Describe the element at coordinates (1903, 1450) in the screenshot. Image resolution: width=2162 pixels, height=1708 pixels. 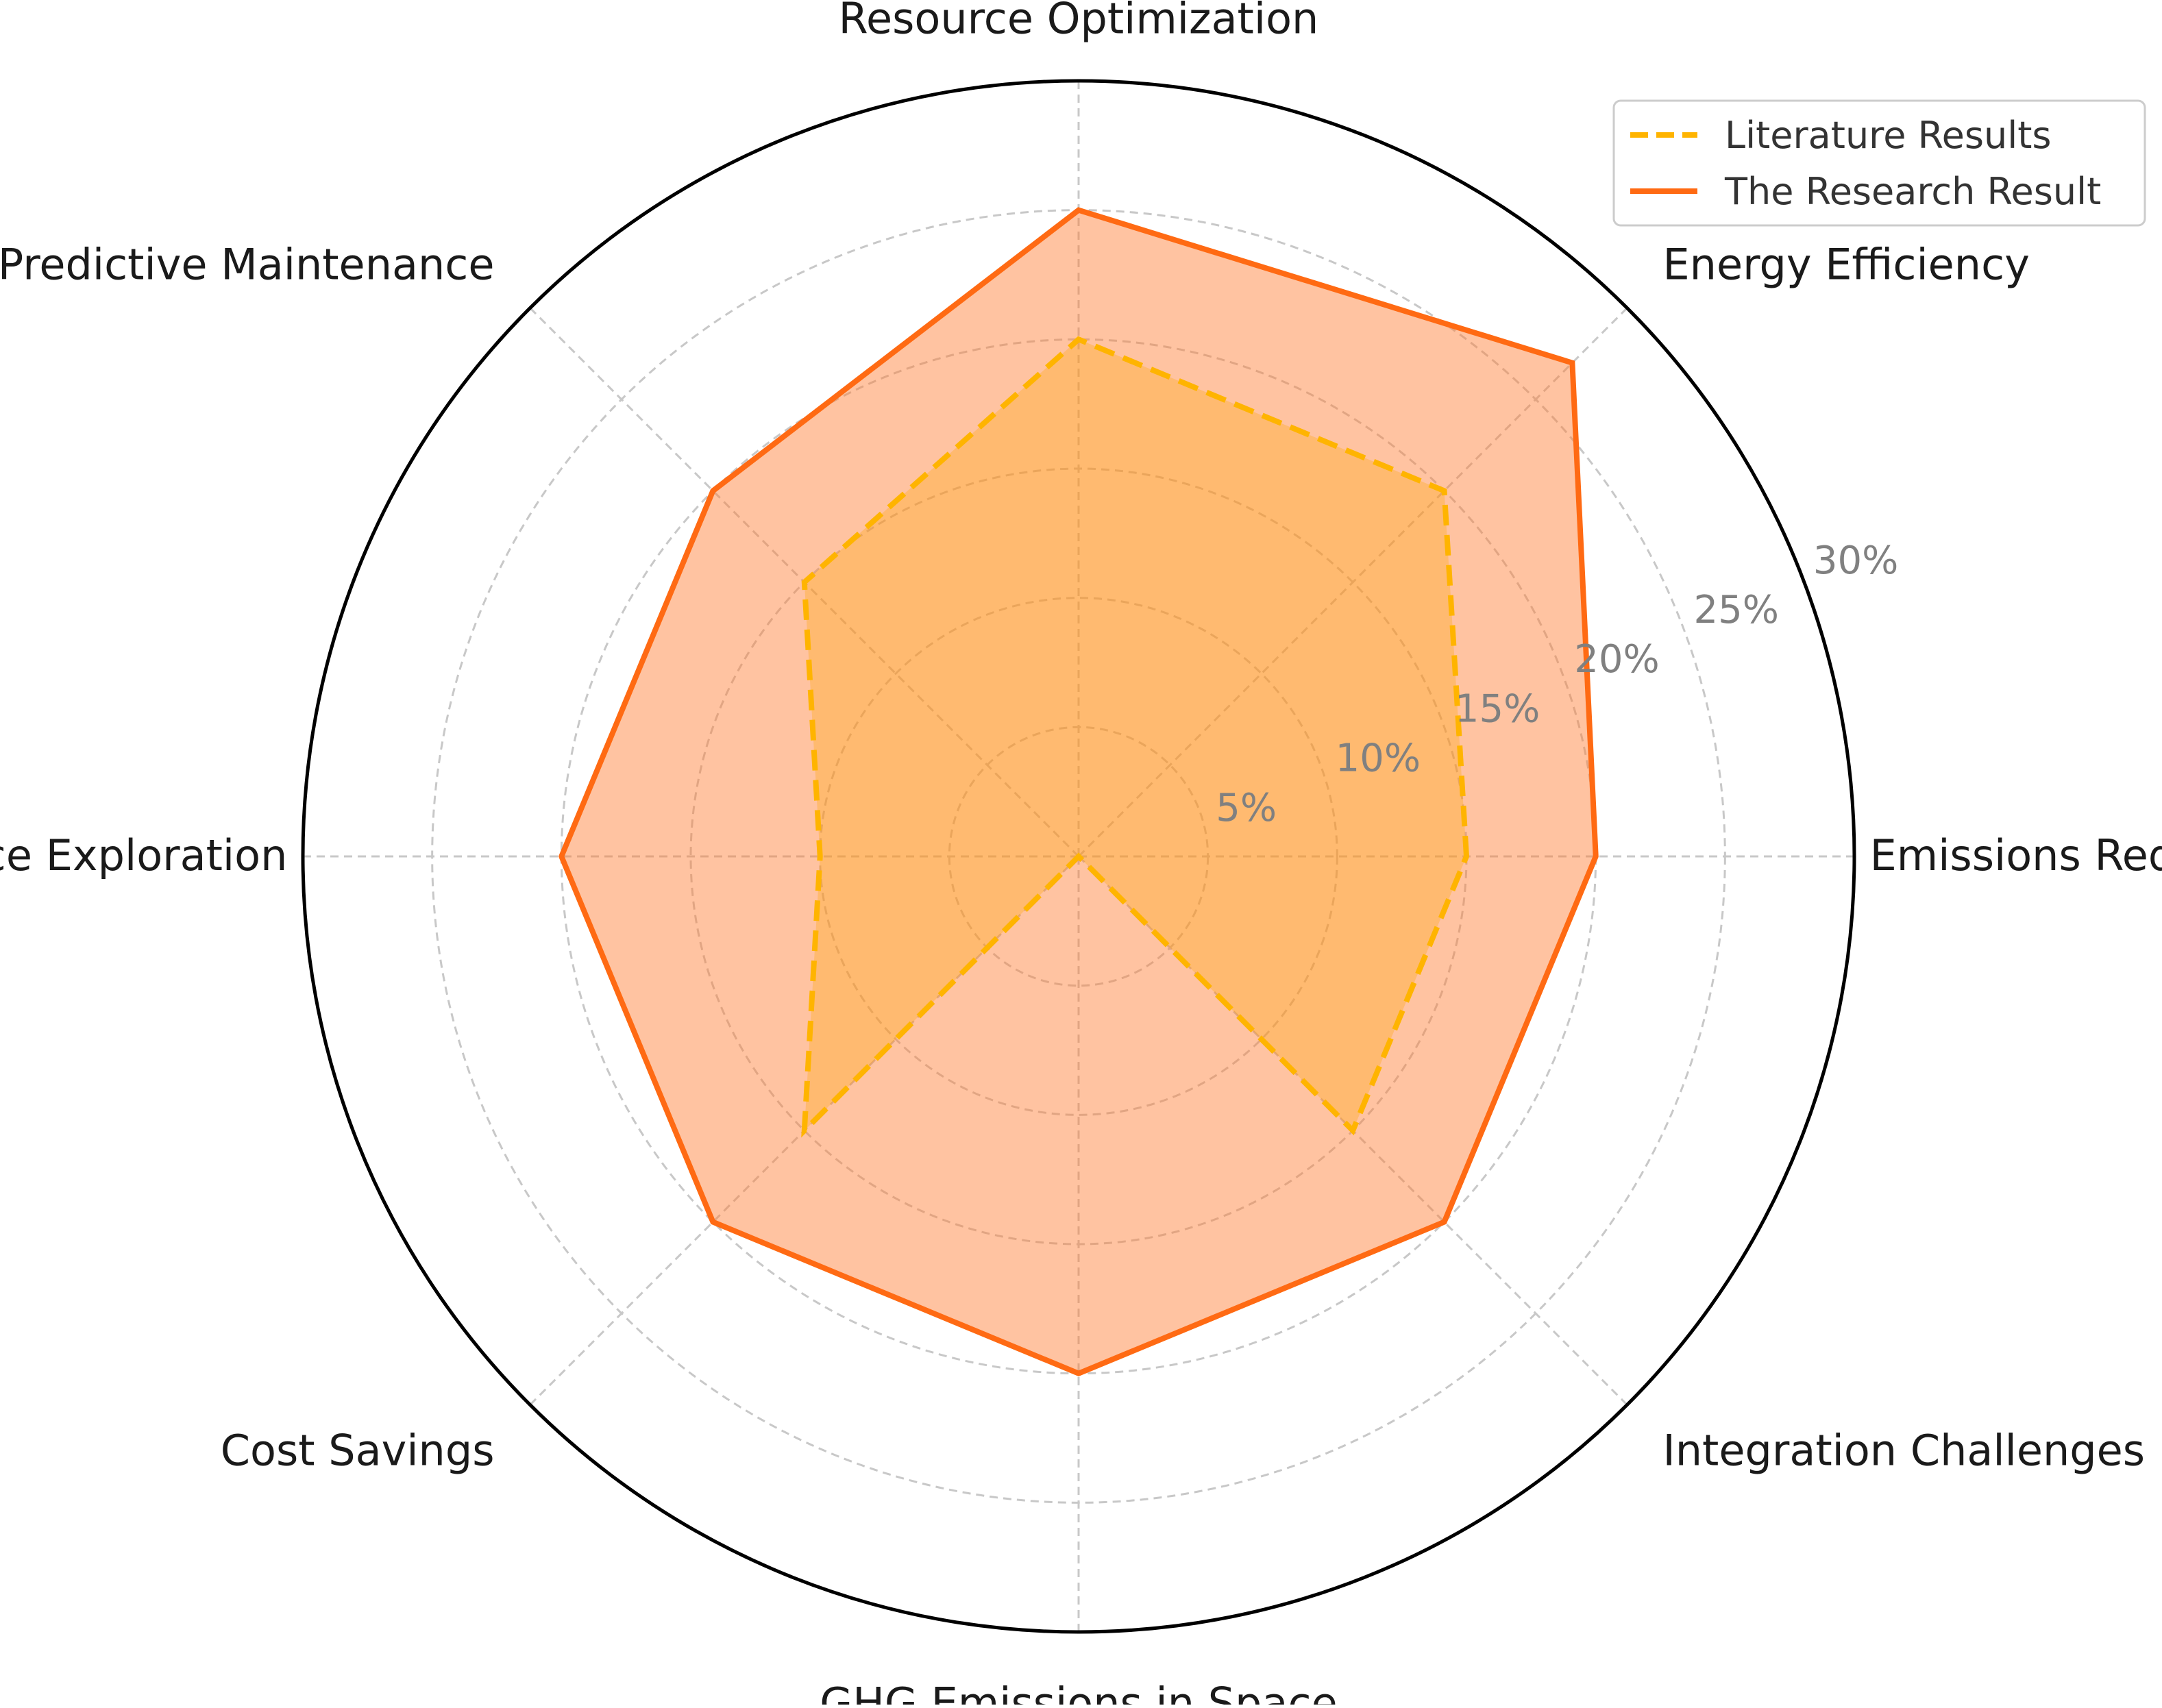
I see `category-label: Integration Challenges` at that location.